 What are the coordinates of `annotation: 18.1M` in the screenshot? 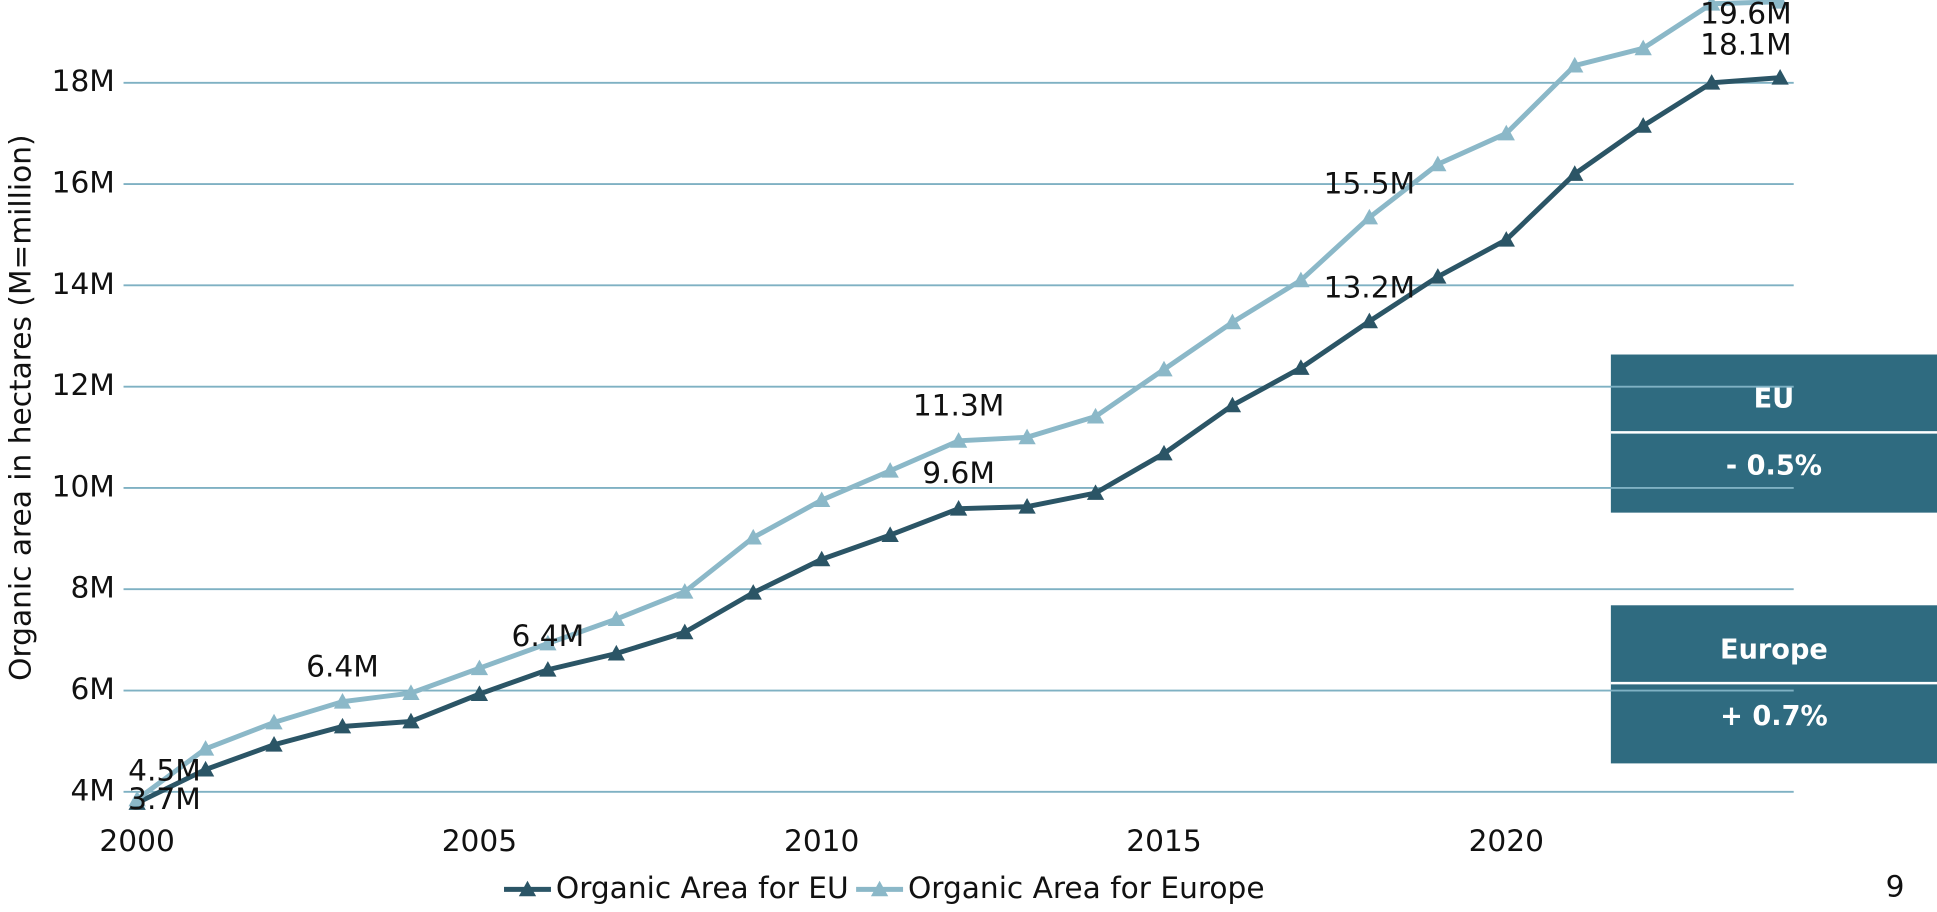 It's located at (1746, 43).